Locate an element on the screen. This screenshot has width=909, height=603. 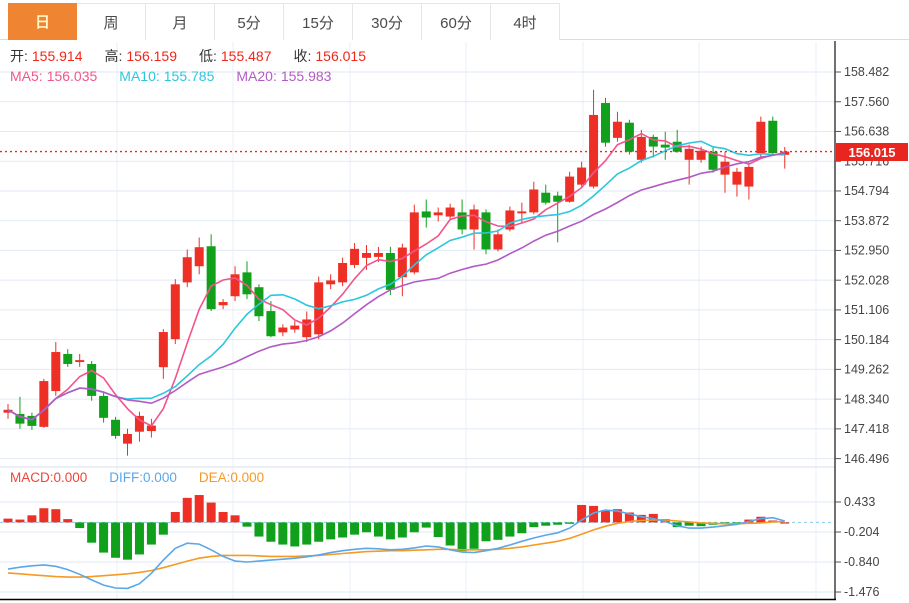
price-axis-label: 150.184 is located at coordinates (866, 340).